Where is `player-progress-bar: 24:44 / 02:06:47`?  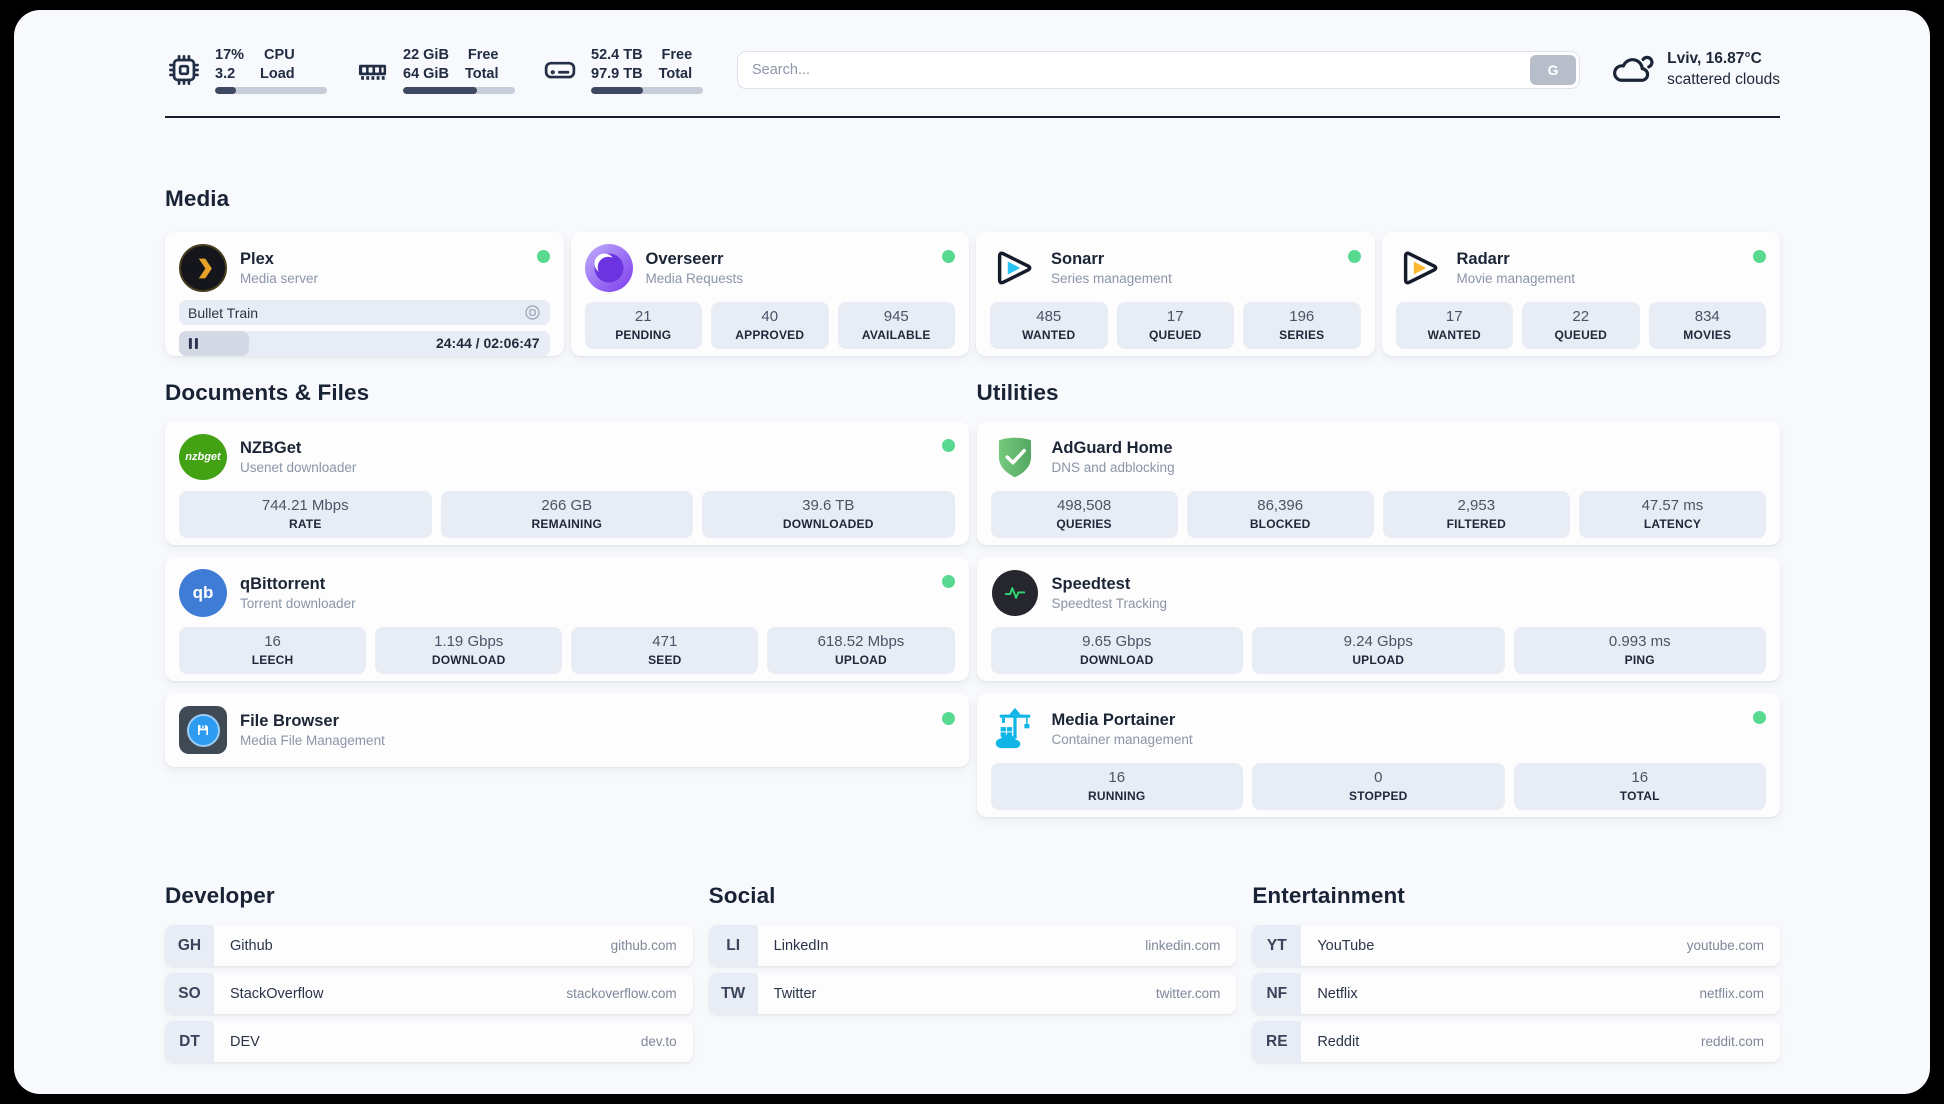
player-progress-bar: 24:44 / 02:06:47 is located at coordinates (364, 343).